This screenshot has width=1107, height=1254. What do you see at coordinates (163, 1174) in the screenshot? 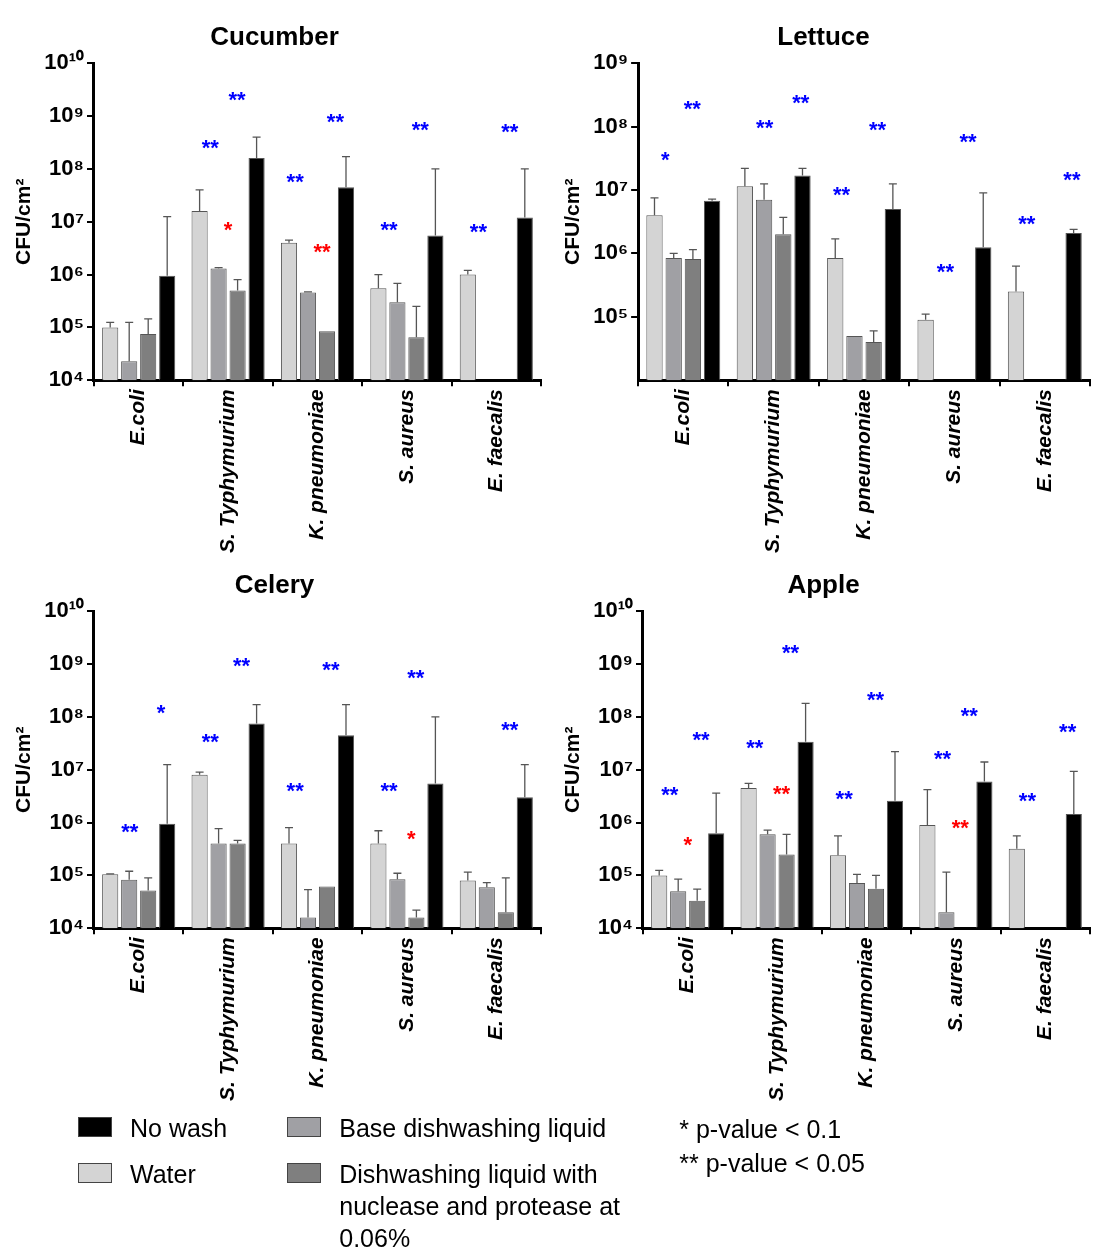
I see `legend-label: Water` at bounding box center [163, 1174].